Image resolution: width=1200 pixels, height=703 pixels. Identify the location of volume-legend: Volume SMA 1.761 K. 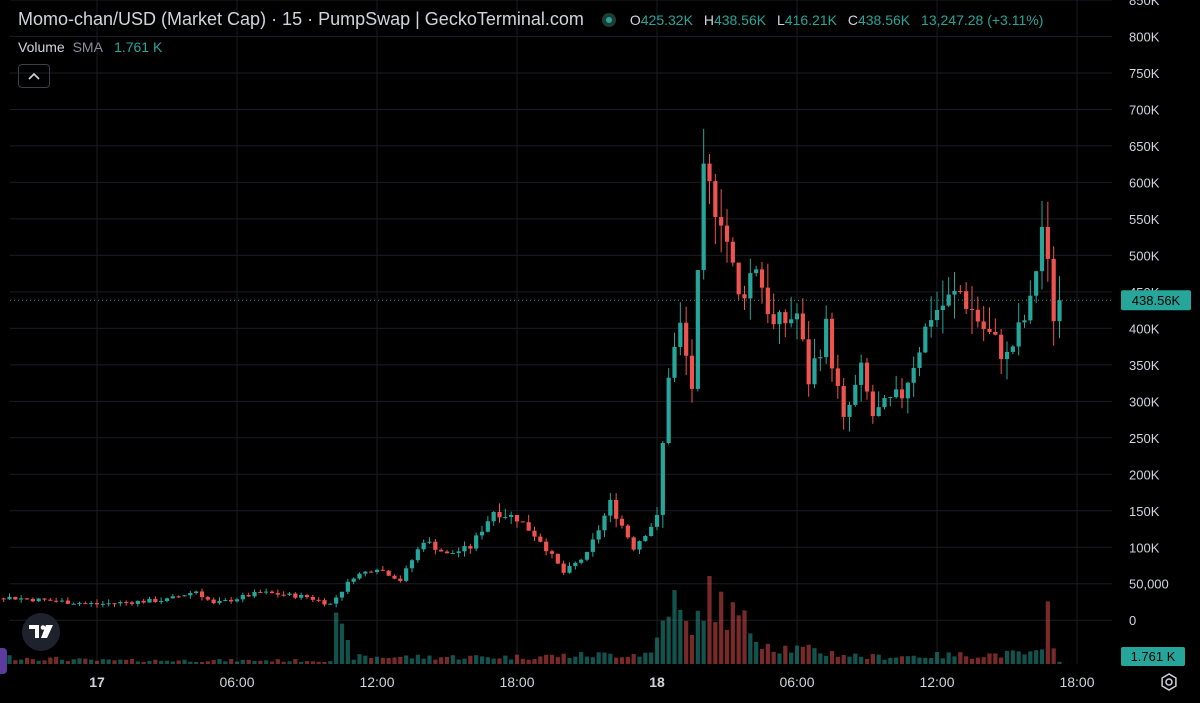
(90, 47).